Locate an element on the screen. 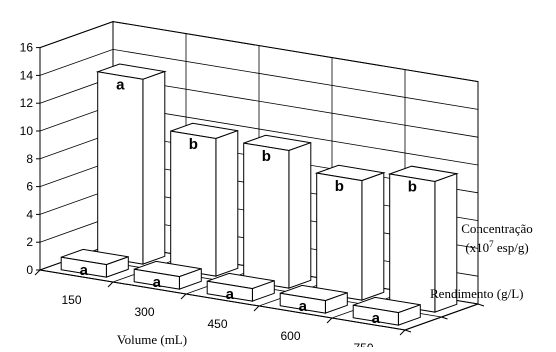 This screenshot has height=352, width=556. y-tick-label: 8 is located at coordinates (29, 159).